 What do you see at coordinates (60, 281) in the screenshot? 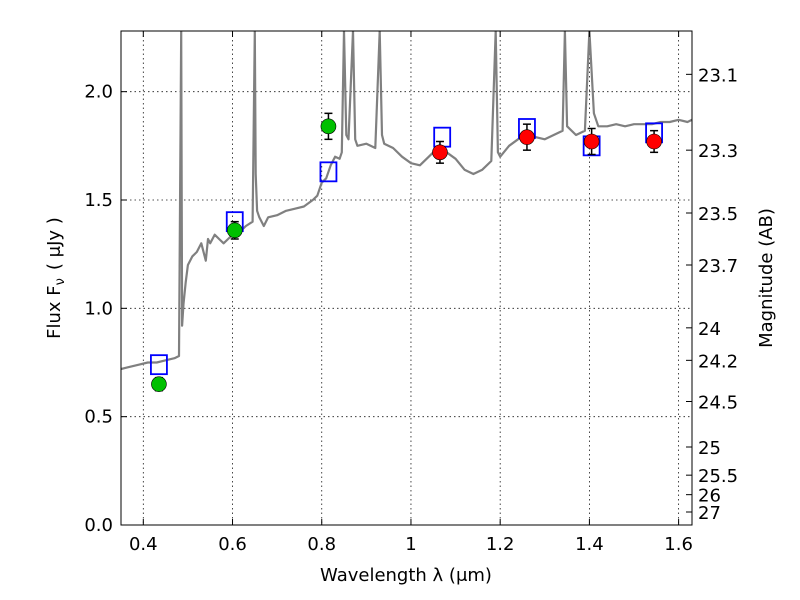
I see `y-axis-label-sub: ν` at bounding box center [60, 281].